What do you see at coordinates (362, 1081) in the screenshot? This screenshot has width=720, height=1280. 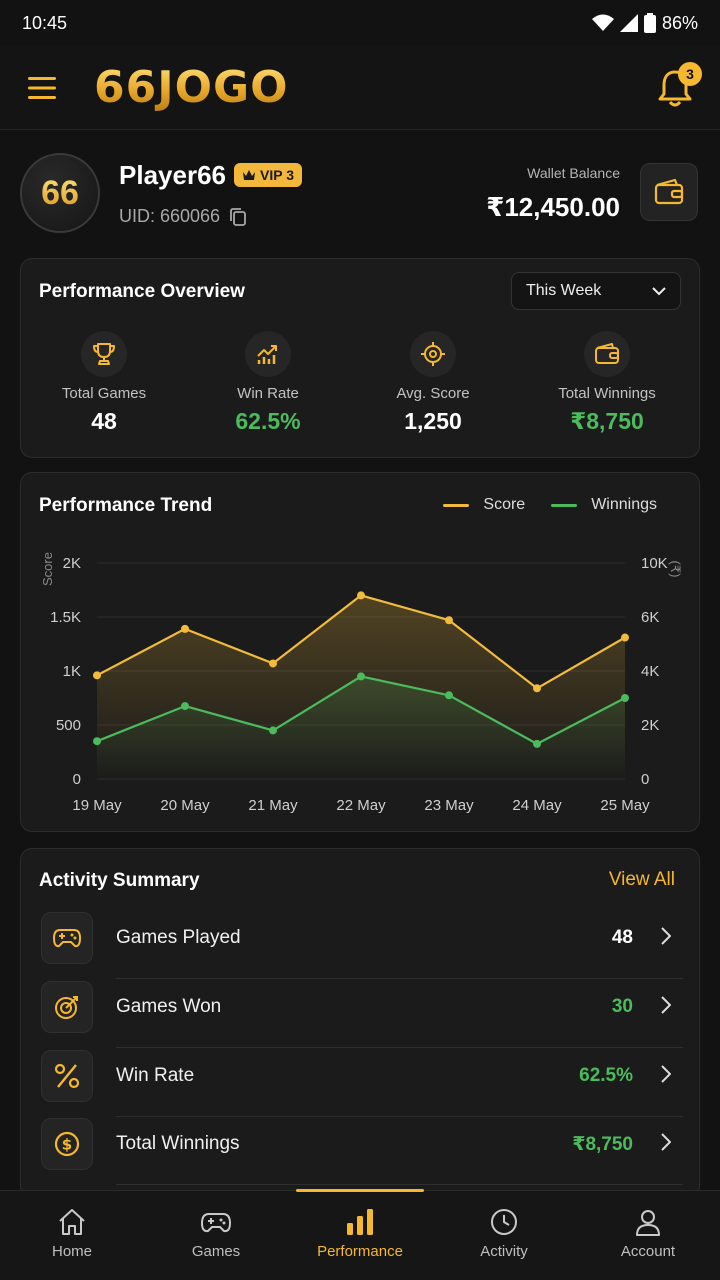 I see `activity-row-win-rate: Win Rate 62.5%` at bounding box center [362, 1081].